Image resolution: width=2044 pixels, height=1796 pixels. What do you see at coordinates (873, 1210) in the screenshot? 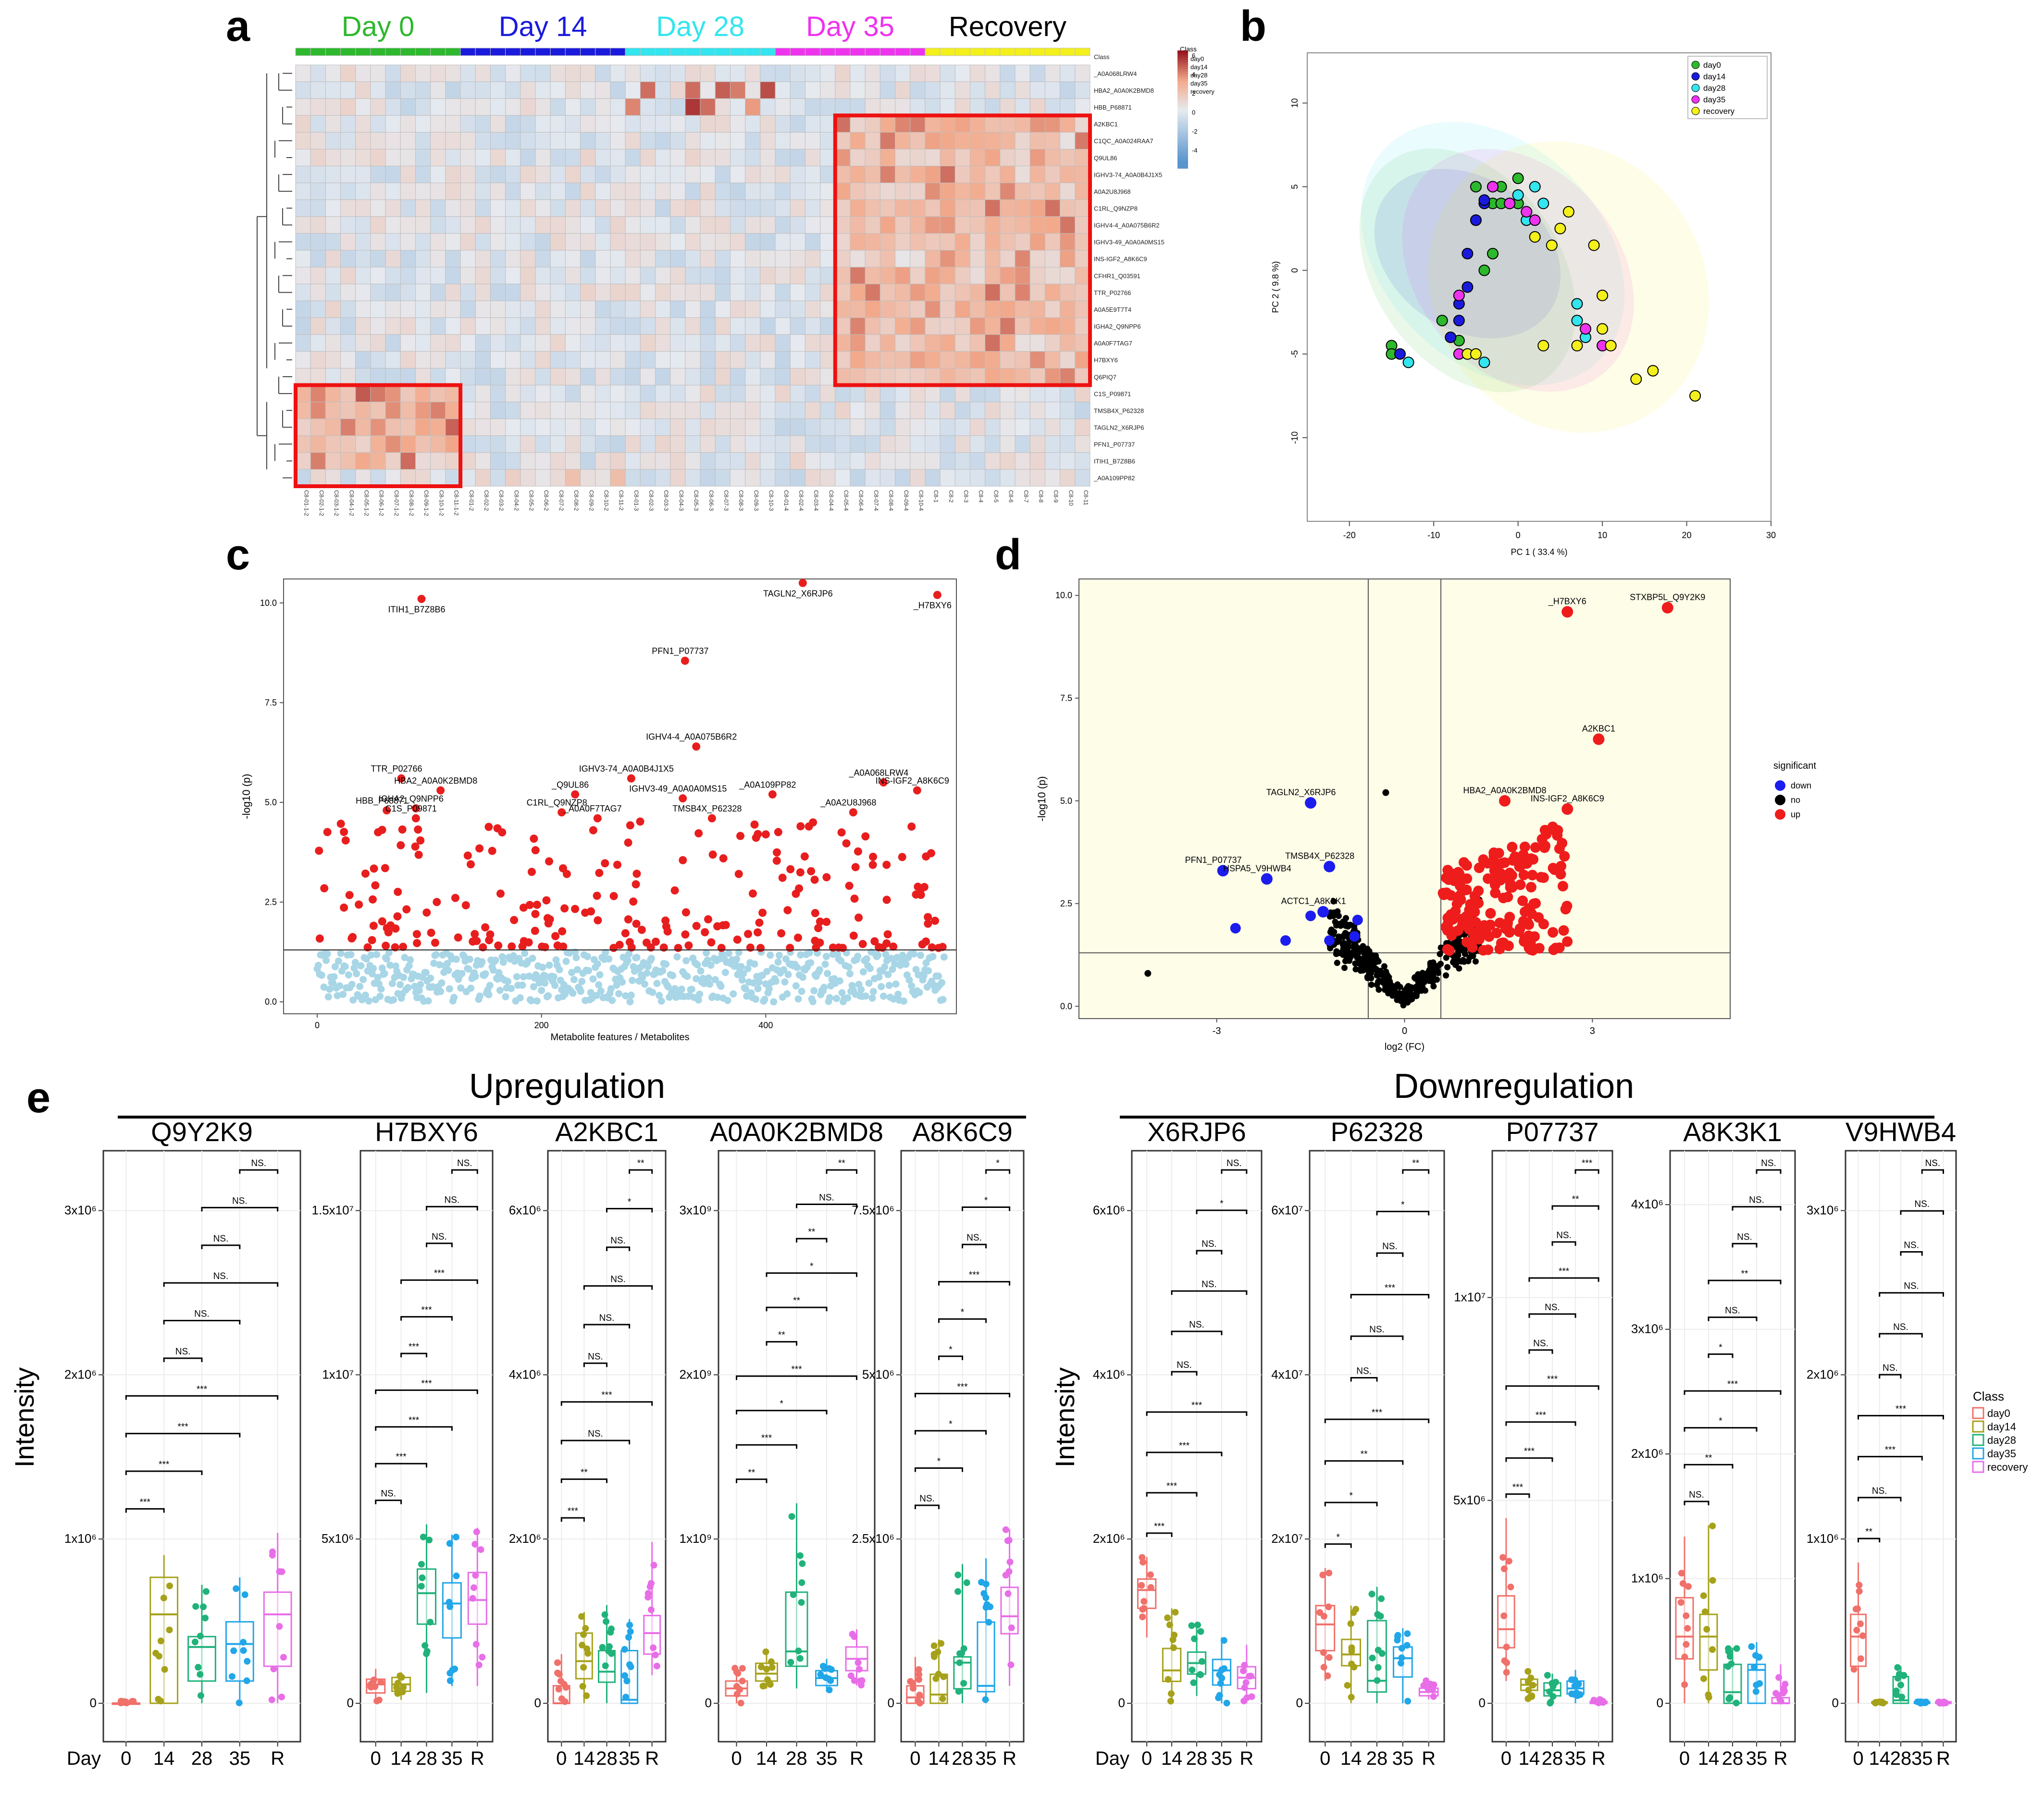
I see `boxplot-ytick-label: 7.5x10⁶` at bounding box center [873, 1210].